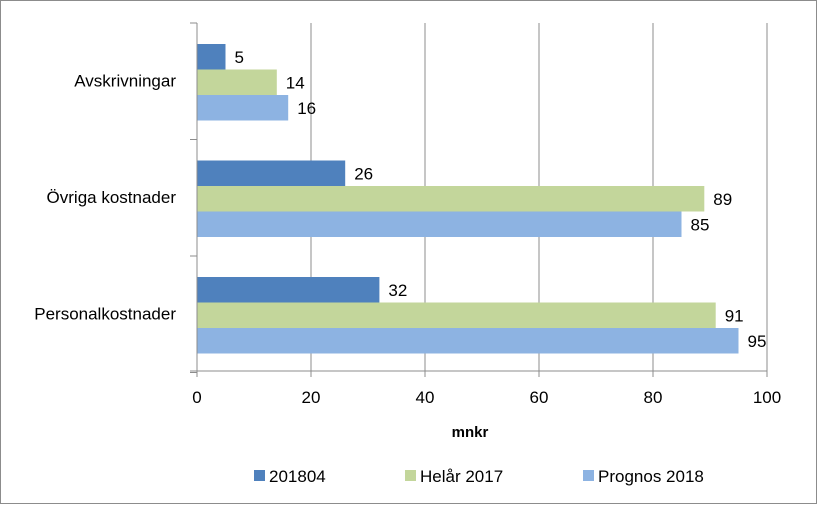 The image size is (817, 505). I want to click on tick-label-60: 60, so click(539, 397).